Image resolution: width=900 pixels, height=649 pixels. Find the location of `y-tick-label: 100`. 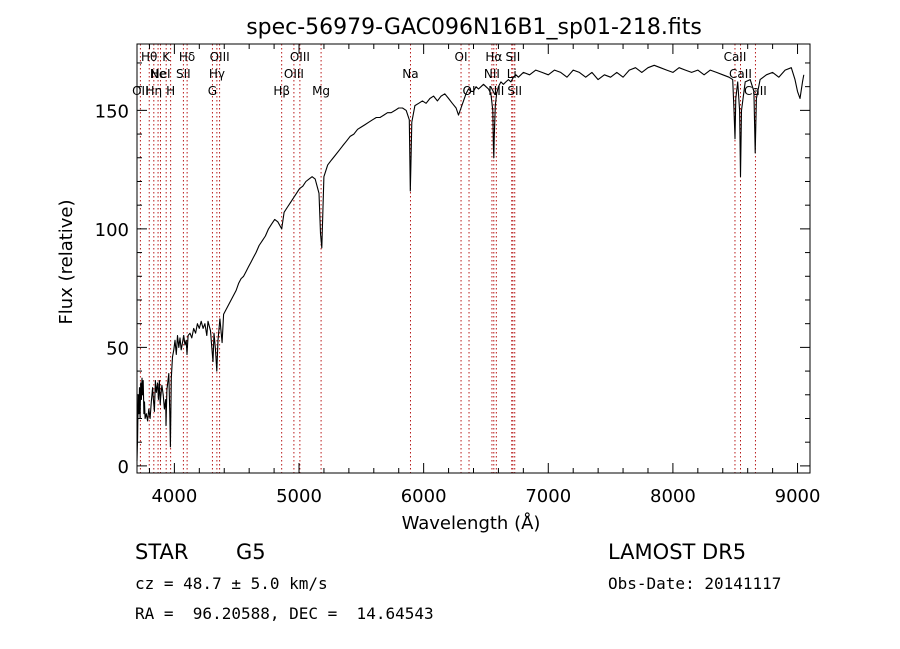

y-tick-label: 100 is located at coordinates (112, 230).